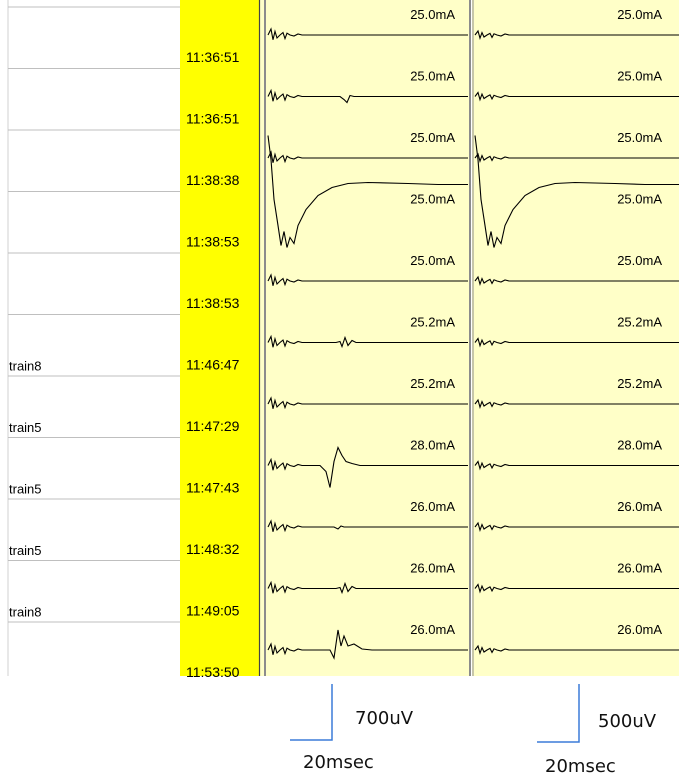 This screenshot has height=777, width=679. What do you see at coordinates (627, 721) in the screenshot?
I see `scale-amplitude-right: 500uV` at bounding box center [627, 721].